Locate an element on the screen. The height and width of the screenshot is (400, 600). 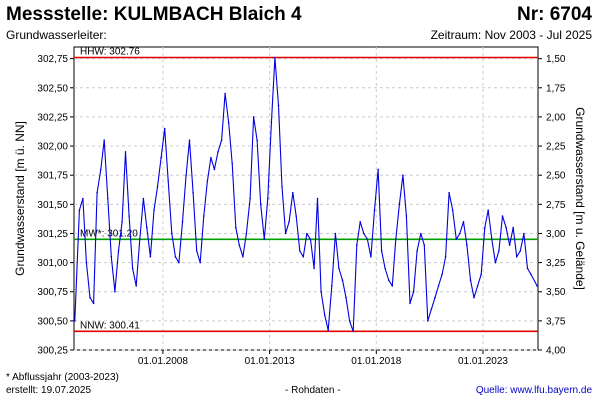
right-tick-label: 3,50 is located at coordinates (556, 292).